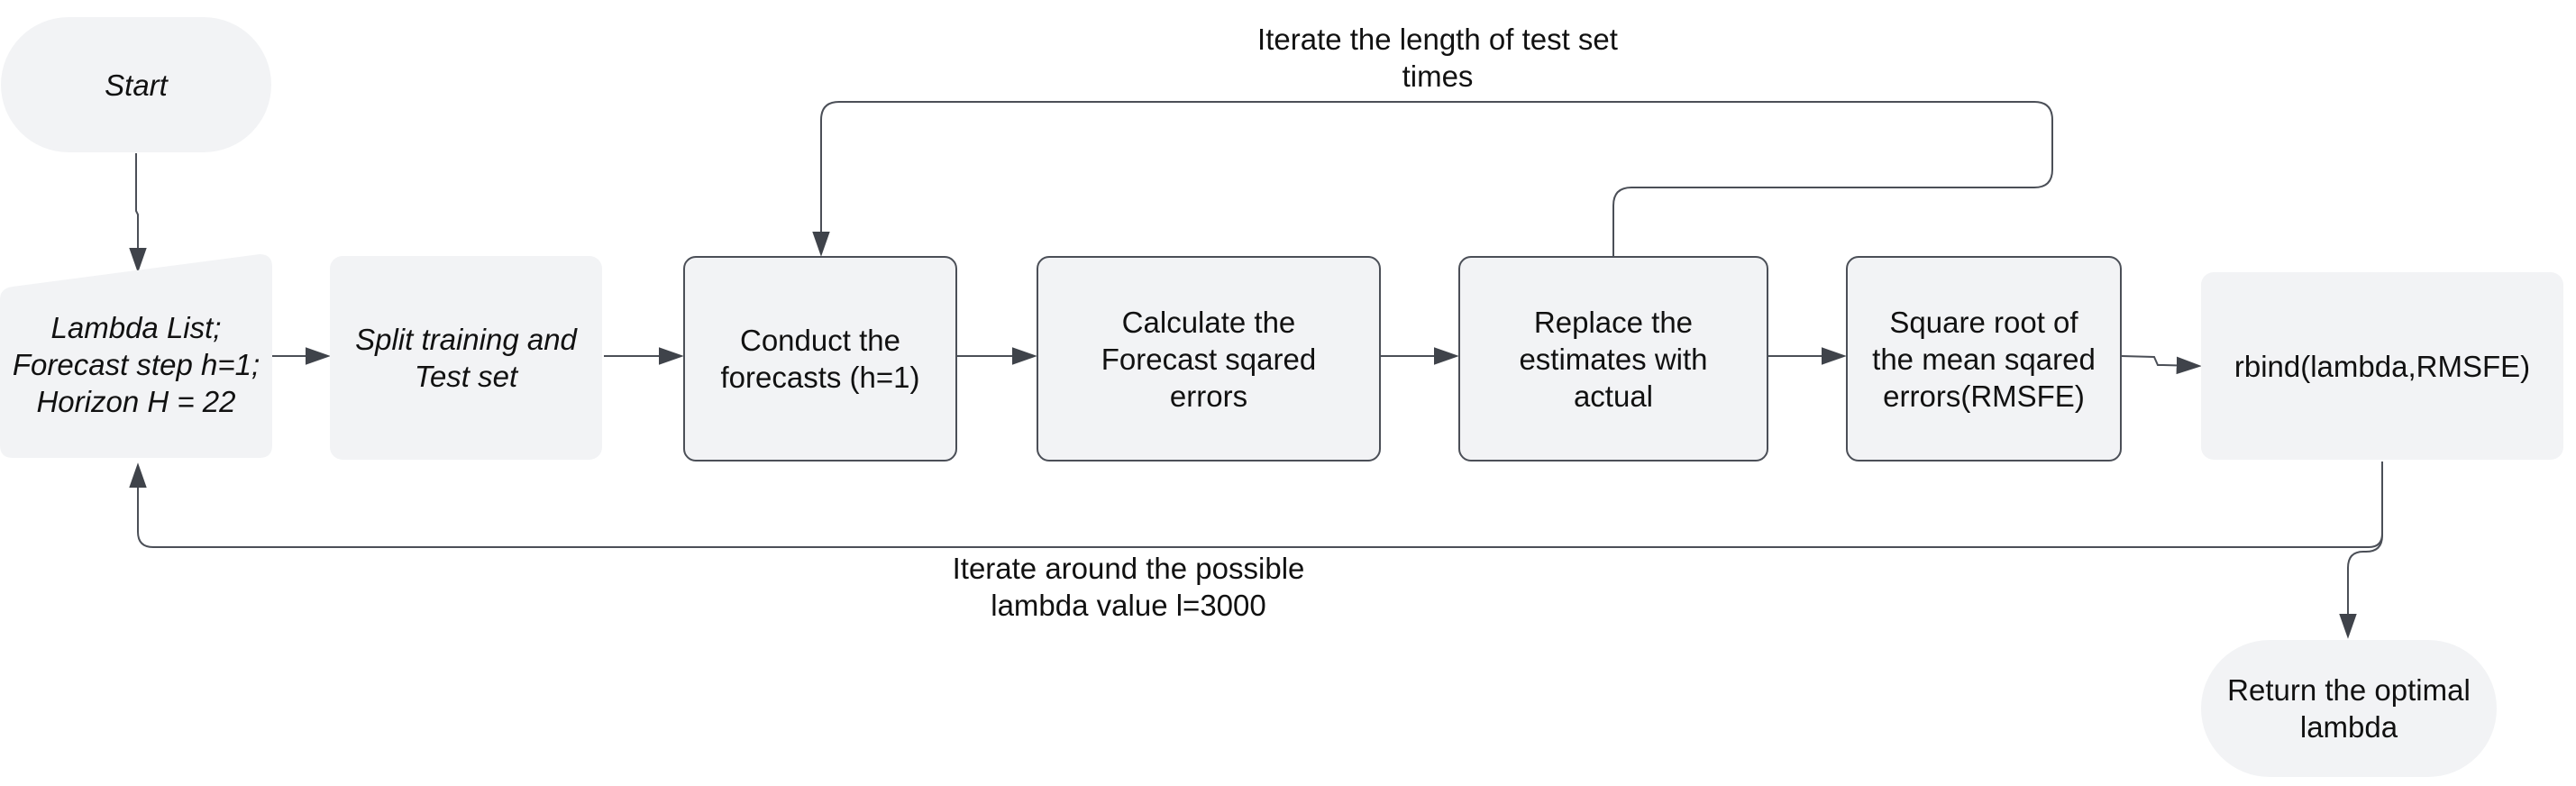 This screenshot has width=2576, height=786. I want to click on loop-top-label: Iterate the length of test set times, so click(1437, 58).